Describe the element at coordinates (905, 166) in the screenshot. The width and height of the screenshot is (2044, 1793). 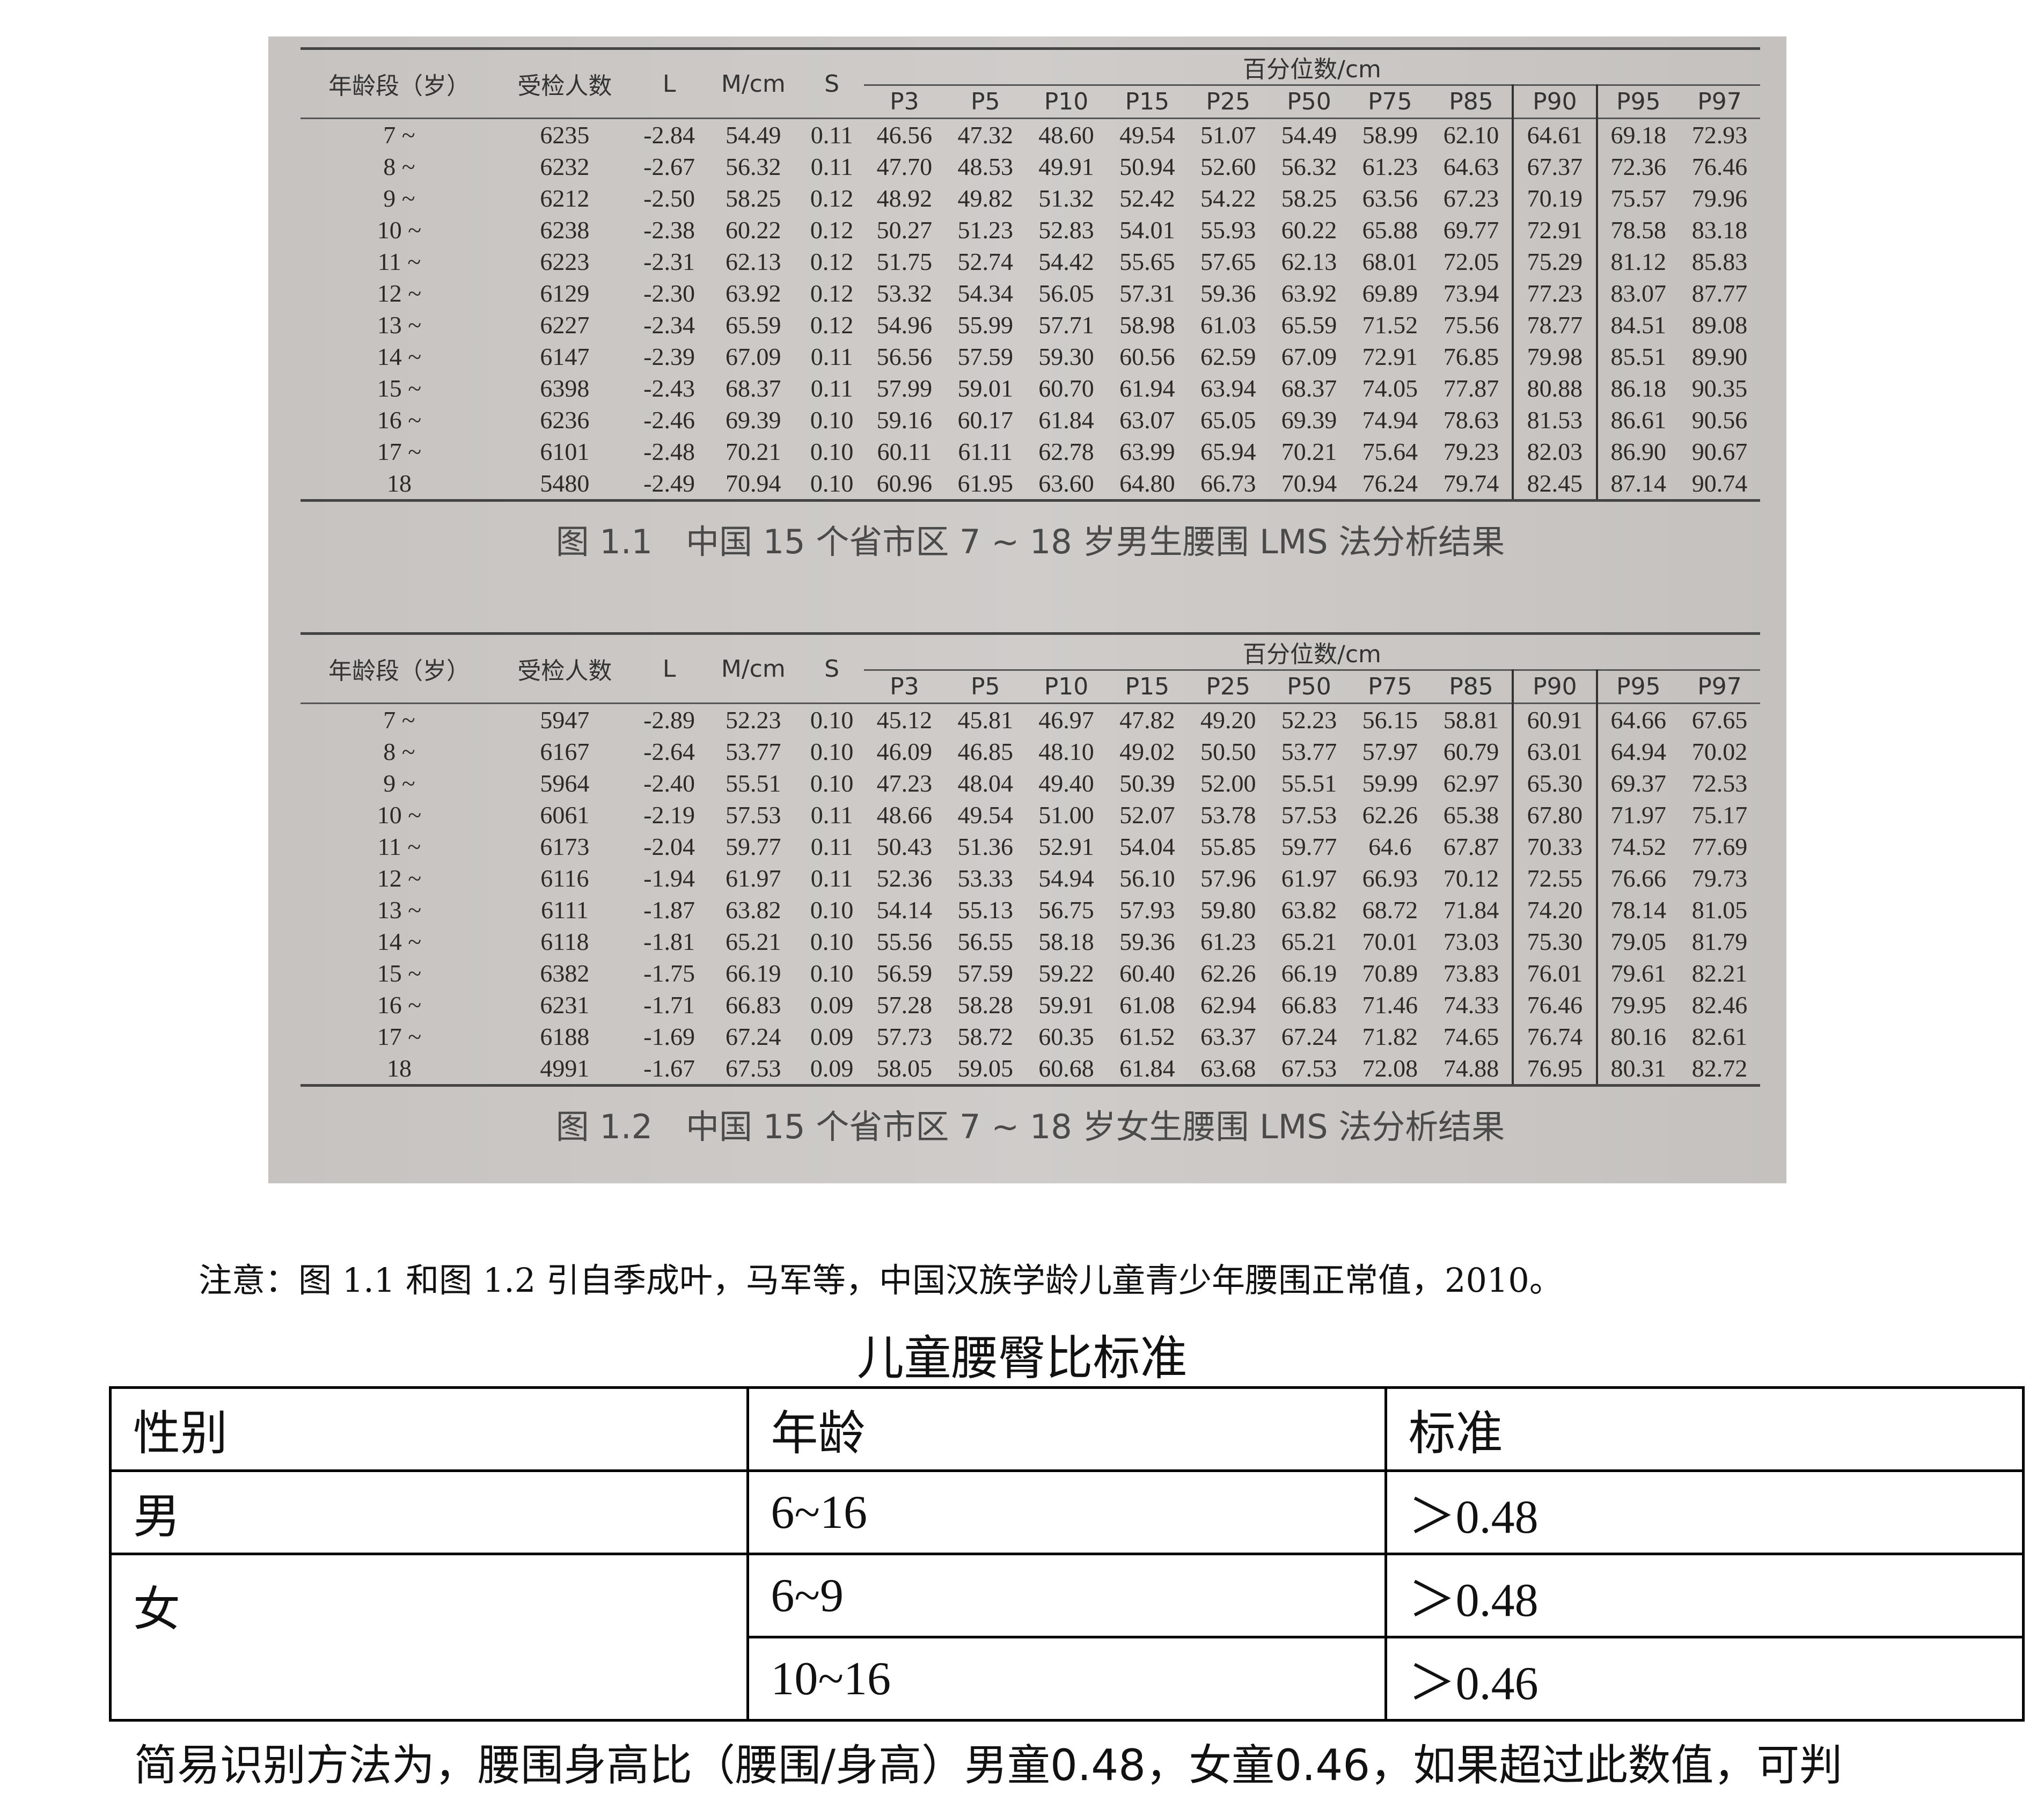
I see `table-cell: 47.70` at that location.